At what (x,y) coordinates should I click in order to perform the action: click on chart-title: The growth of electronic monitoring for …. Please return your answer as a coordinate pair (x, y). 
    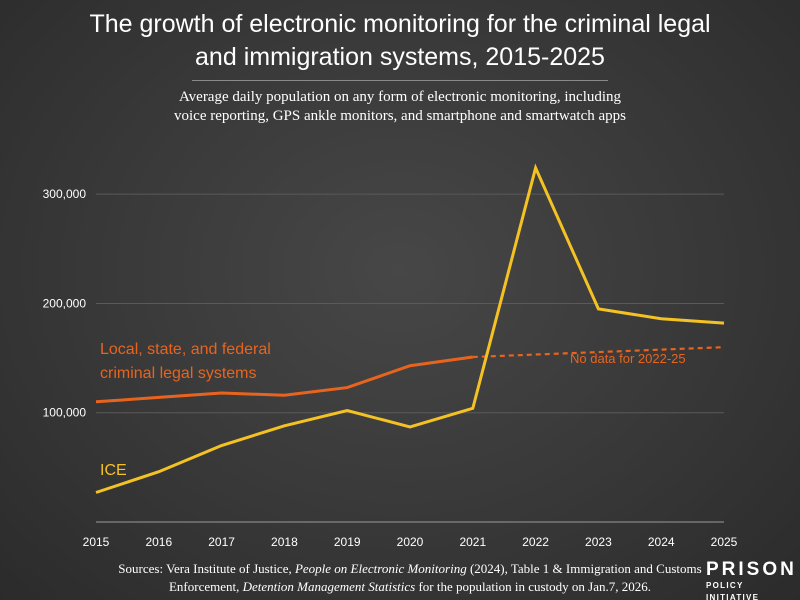
    Looking at the image, I should click on (400, 41).